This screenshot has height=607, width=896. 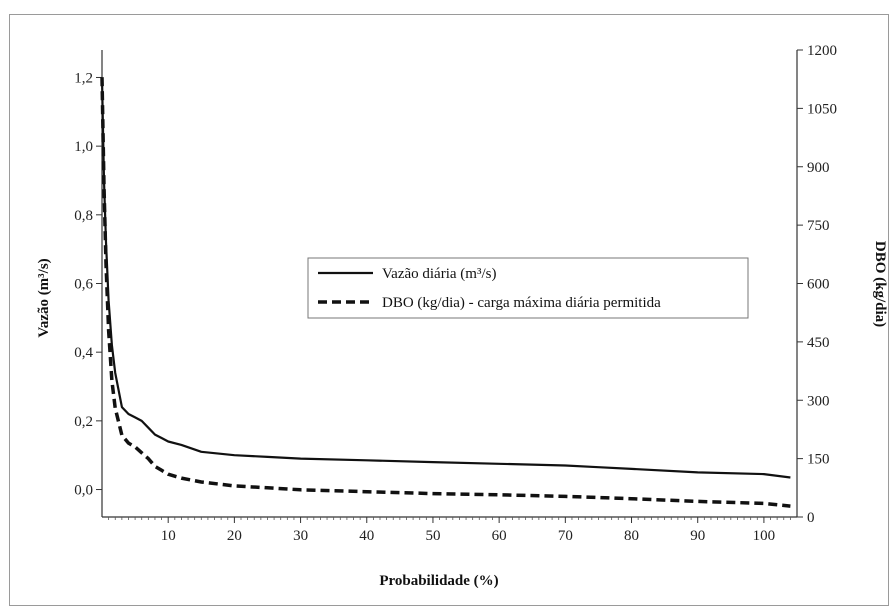 What do you see at coordinates (366, 536) in the screenshot?
I see `x-tick-label: 40` at bounding box center [366, 536].